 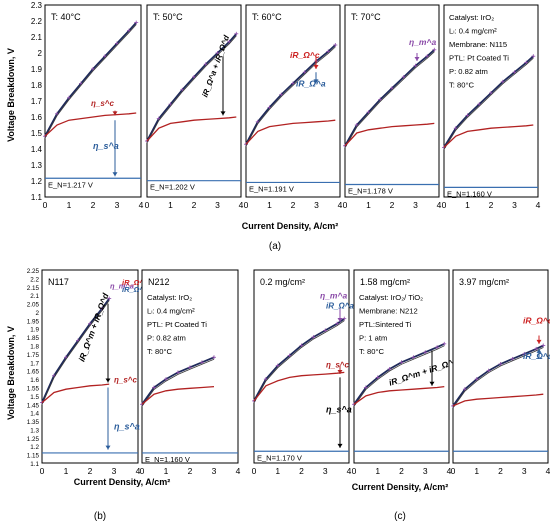 What do you see at coordinates (37, 197) in the screenshot?
I see `y-tick-label: 1.1` at bounding box center [37, 197].